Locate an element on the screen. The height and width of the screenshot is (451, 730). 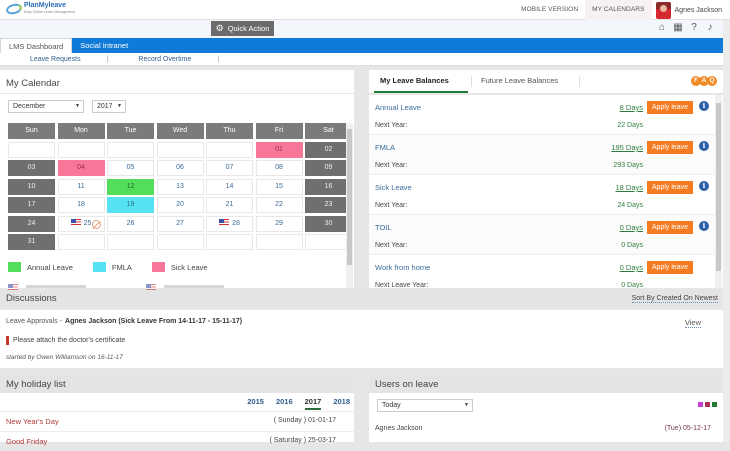
tab-future-leave-balances: Future Leave Balances is located at coordinates (520, 80).